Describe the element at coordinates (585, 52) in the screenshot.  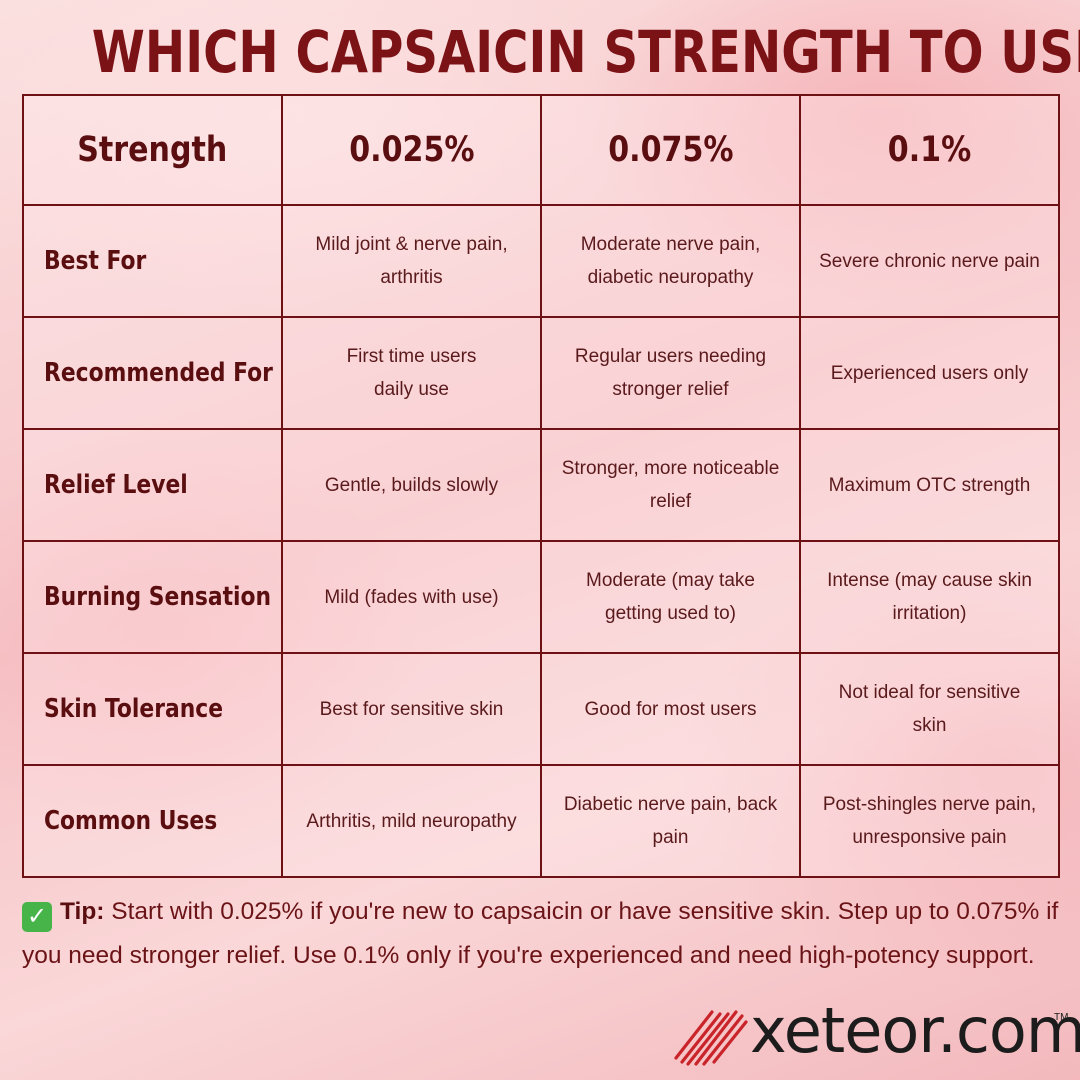
I see `page-title: WHICH CAPSAICIN STRENGTH TO USE` at that location.